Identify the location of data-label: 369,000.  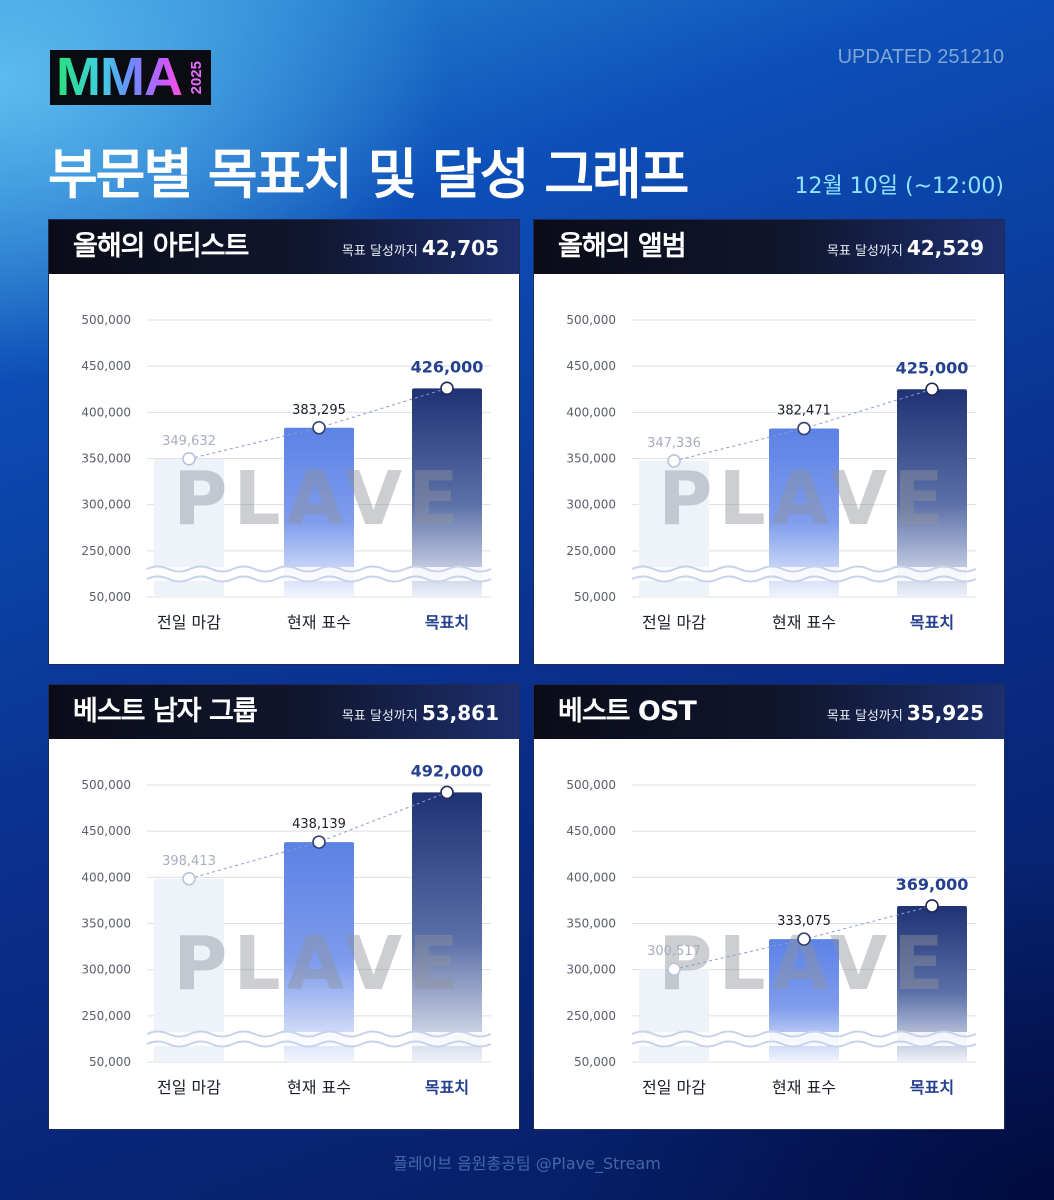
(932, 884).